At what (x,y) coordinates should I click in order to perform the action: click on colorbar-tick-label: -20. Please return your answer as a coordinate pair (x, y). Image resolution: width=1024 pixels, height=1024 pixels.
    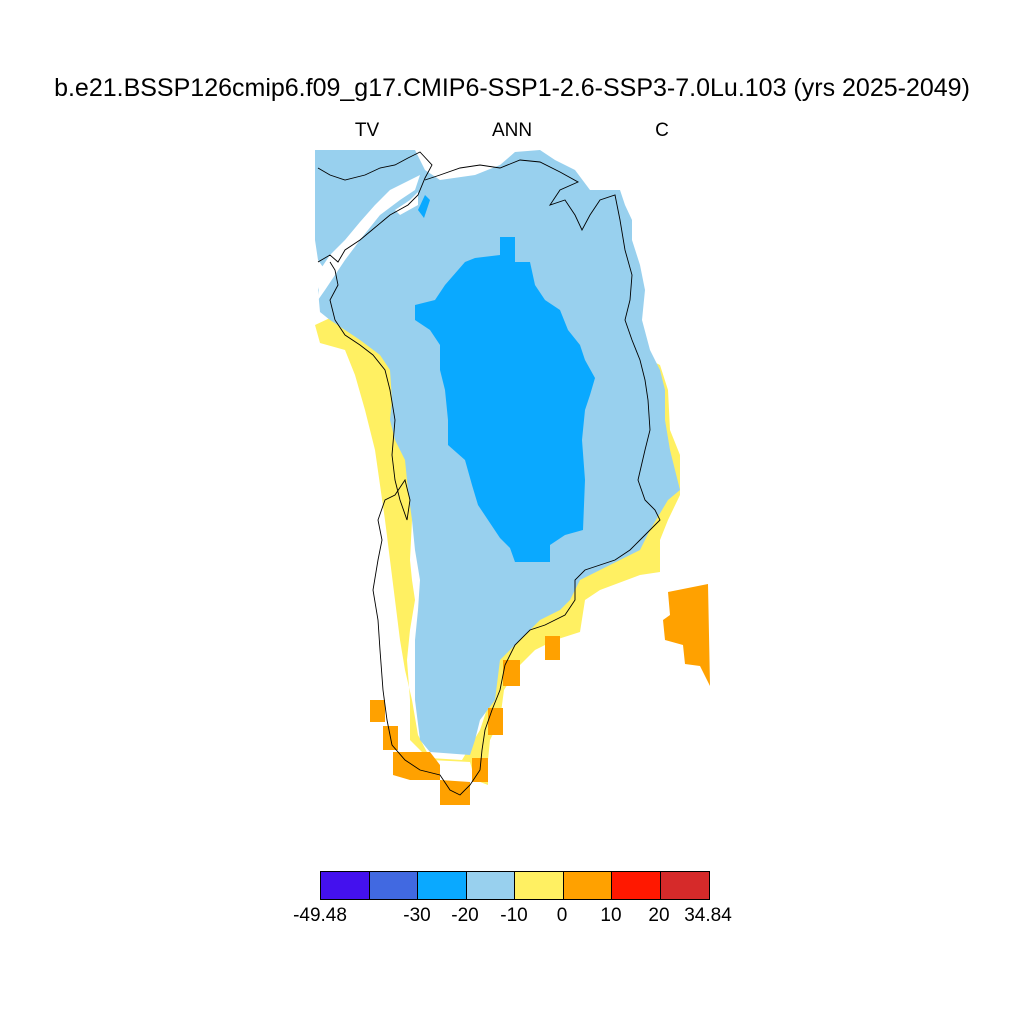
    Looking at the image, I should click on (465, 915).